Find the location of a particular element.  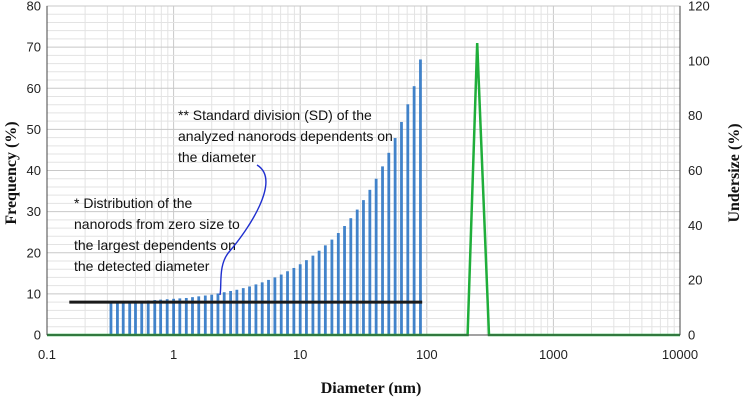

right-y-tick-label: 120 is located at coordinates (699, 7).